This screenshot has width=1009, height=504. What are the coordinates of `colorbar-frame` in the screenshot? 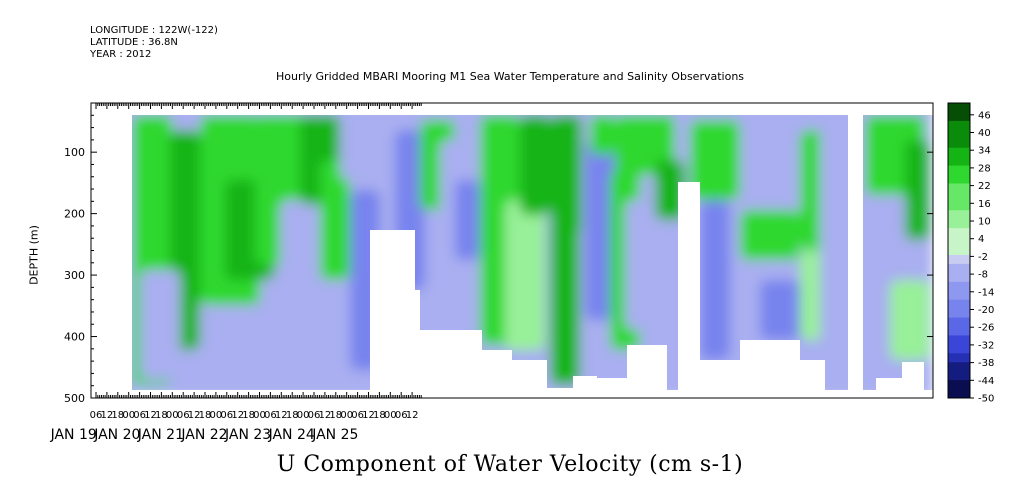 It's located at (959, 250).